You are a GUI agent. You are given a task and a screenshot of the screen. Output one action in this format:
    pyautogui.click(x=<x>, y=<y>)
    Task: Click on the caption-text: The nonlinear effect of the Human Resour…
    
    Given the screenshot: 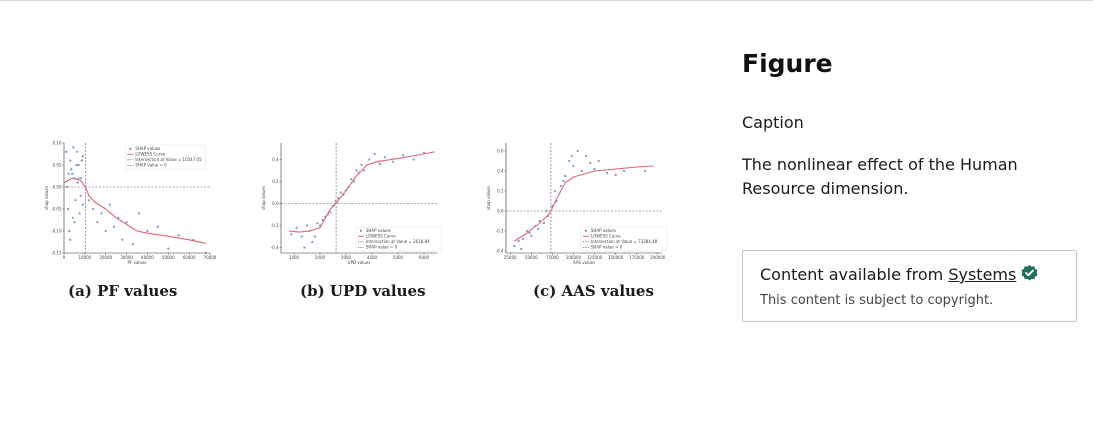 What is the action you would take?
    pyautogui.click(x=880, y=176)
    